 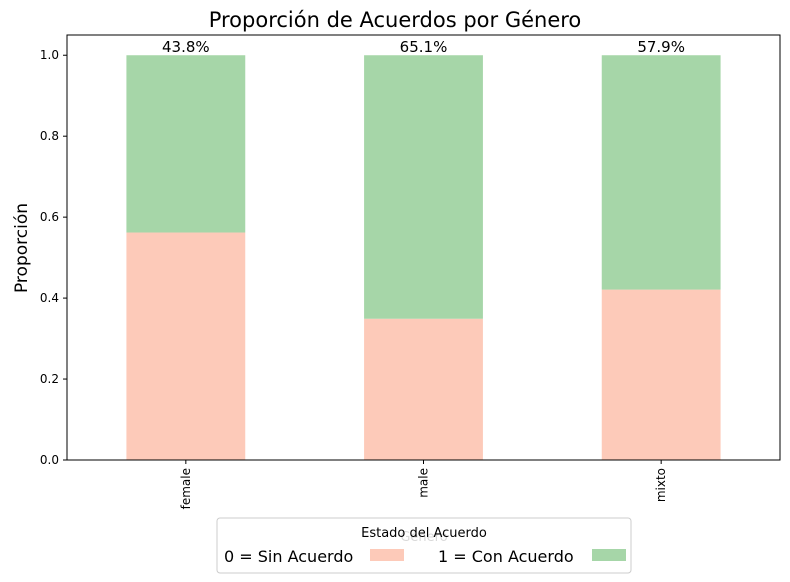 I want to click on x-tick-label: mixto, so click(x=661, y=485).